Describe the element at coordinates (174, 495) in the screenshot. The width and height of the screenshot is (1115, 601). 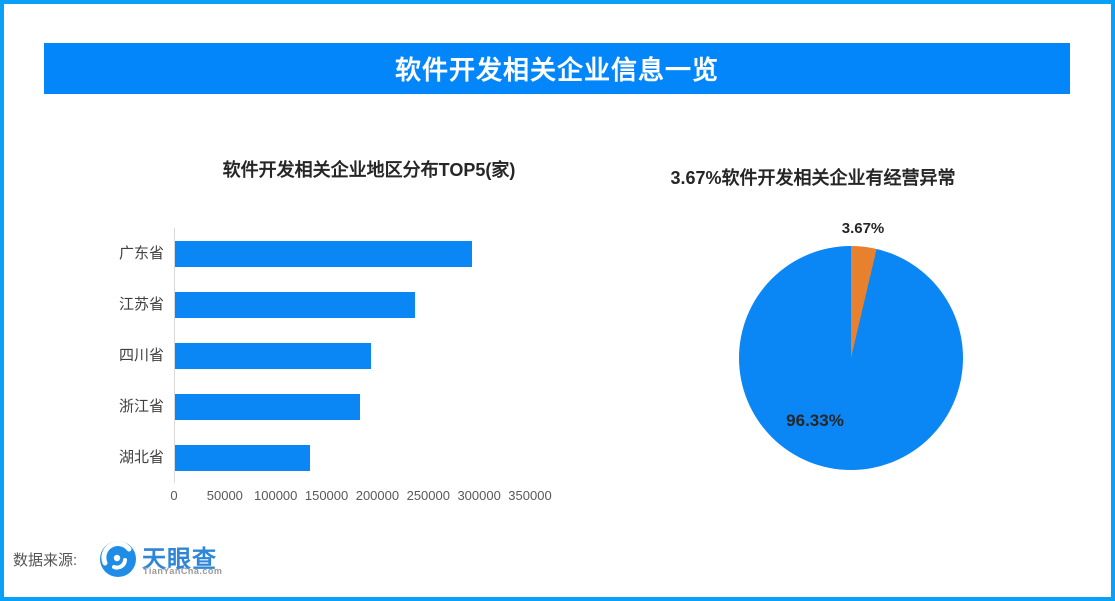
I see `x-axis-tick-label: 0` at that location.